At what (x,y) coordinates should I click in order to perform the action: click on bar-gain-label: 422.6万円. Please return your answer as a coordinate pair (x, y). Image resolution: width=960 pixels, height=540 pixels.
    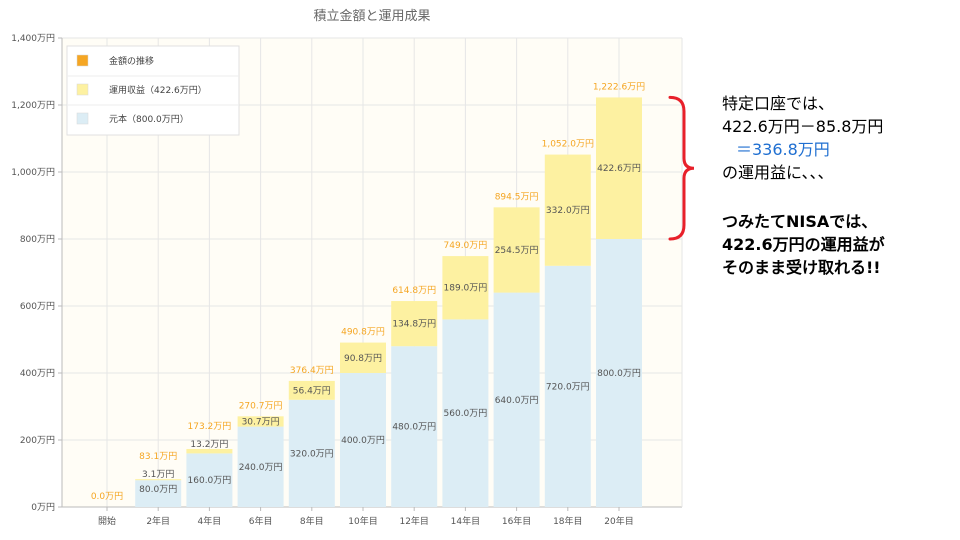
    Looking at the image, I should click on (619, 168).